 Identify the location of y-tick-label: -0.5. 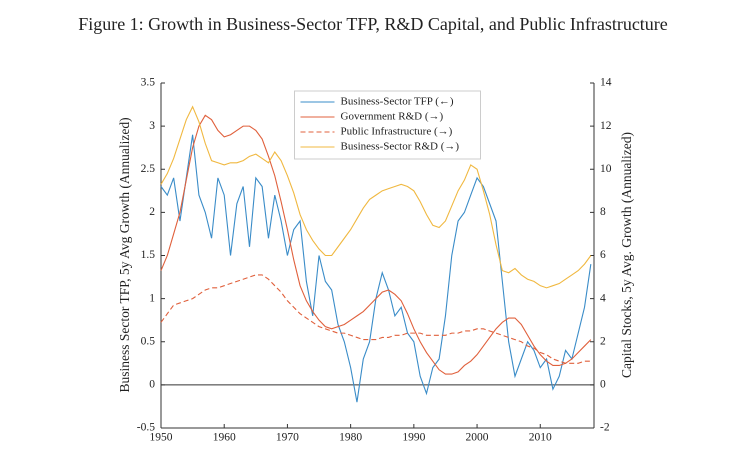
(146, 428).